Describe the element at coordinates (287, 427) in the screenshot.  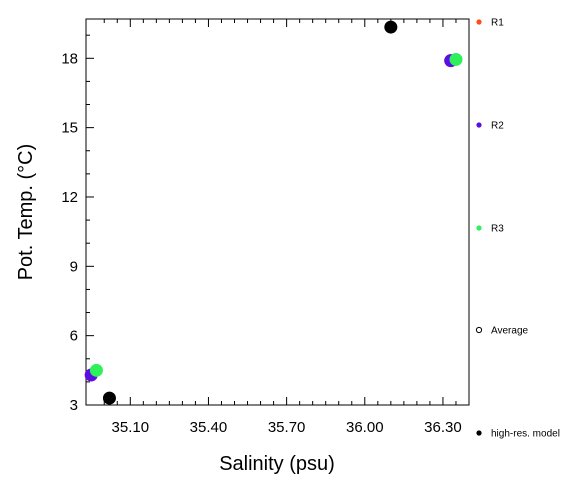
I see `x-tick-label: 35.70` at that location.